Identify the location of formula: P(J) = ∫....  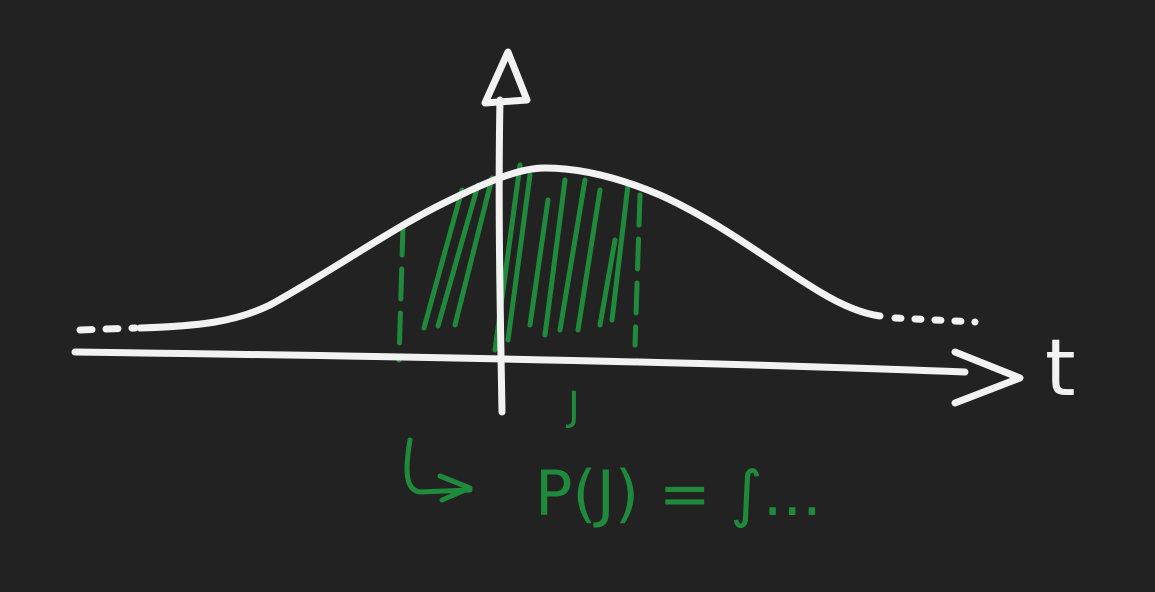
(678, 493).